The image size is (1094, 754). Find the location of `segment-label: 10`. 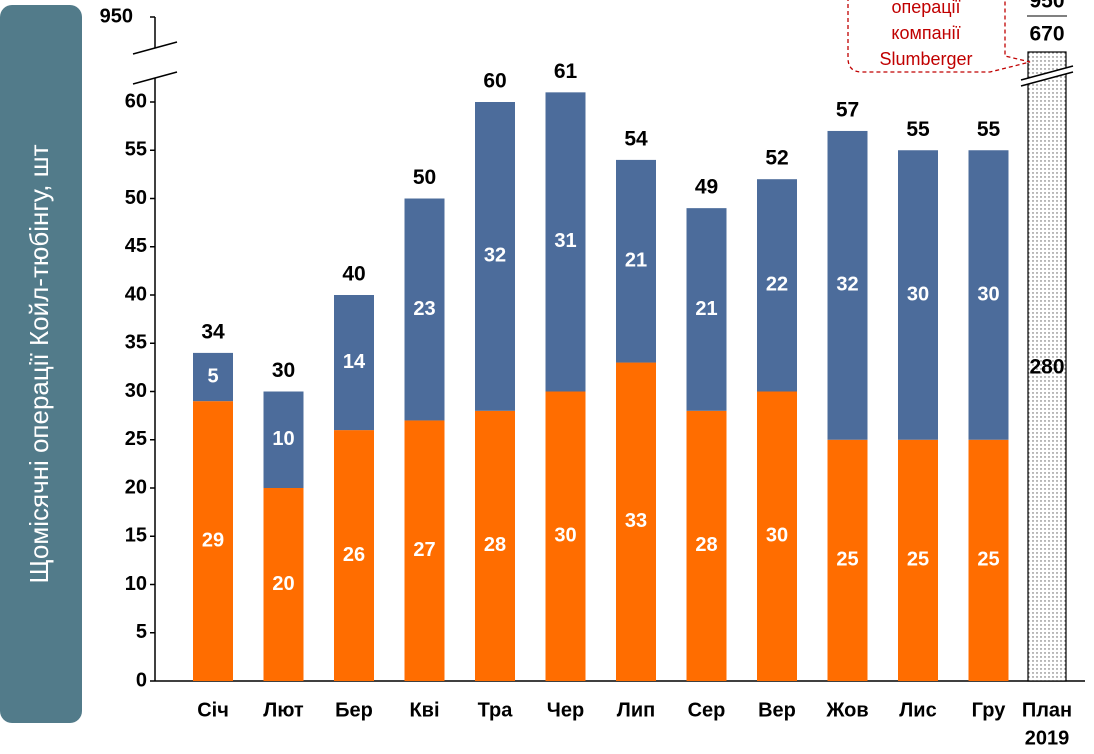

segment-label: 10 is located at coordinates (283, 439).